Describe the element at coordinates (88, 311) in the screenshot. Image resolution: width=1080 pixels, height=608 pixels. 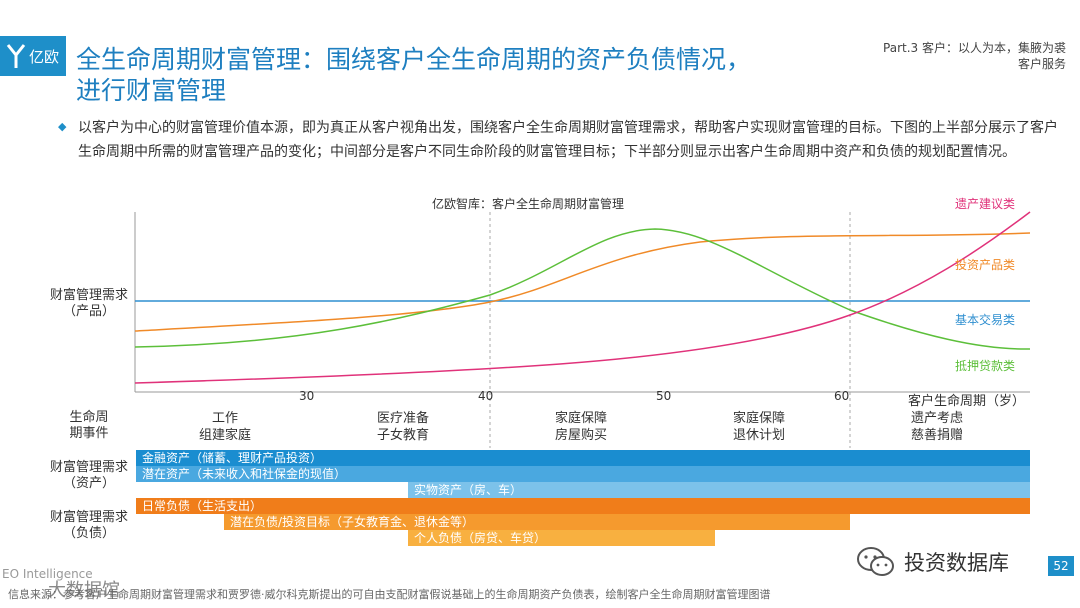
I see `y-axis-label-line-2: （产品）` at that location.